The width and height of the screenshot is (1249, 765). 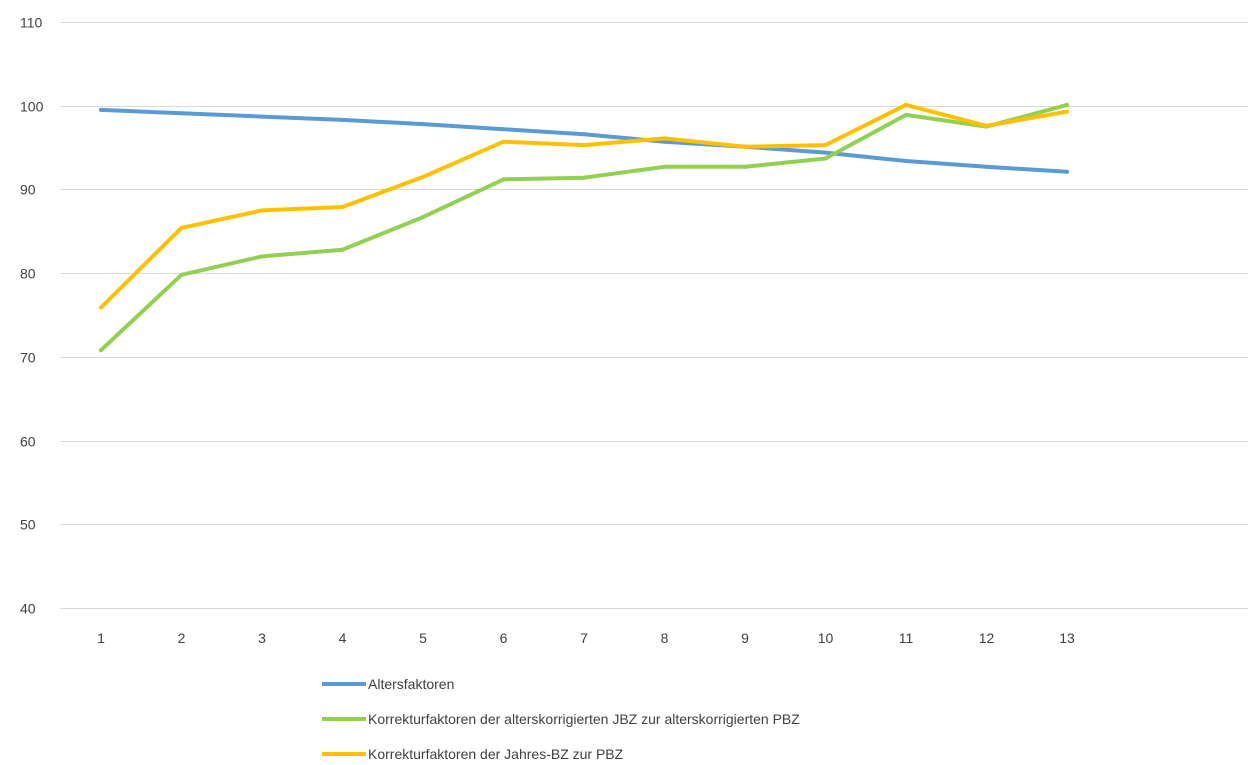 What do you see at coordinates (28, 274) in the screenshot?
I see `y-tick-label-80: 80` at bounding box center [28, 274].